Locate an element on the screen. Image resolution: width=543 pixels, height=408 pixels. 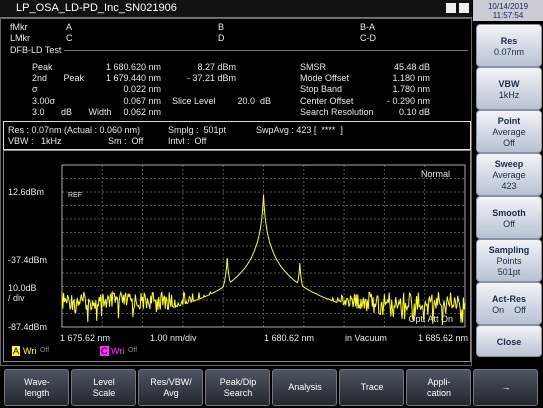
marker-label: LMkr is located at coordinates (20, 38).